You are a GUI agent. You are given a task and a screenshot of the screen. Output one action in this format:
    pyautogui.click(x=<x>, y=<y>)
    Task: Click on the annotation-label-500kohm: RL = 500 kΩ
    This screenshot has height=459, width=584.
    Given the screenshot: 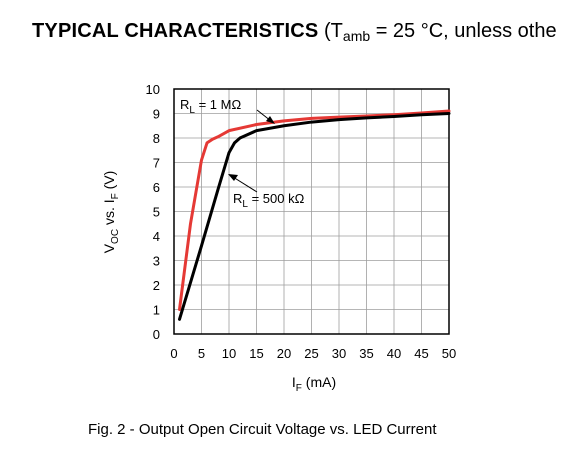 What is the action you would take?
    pyautogui.click(x=269, y=200)
    